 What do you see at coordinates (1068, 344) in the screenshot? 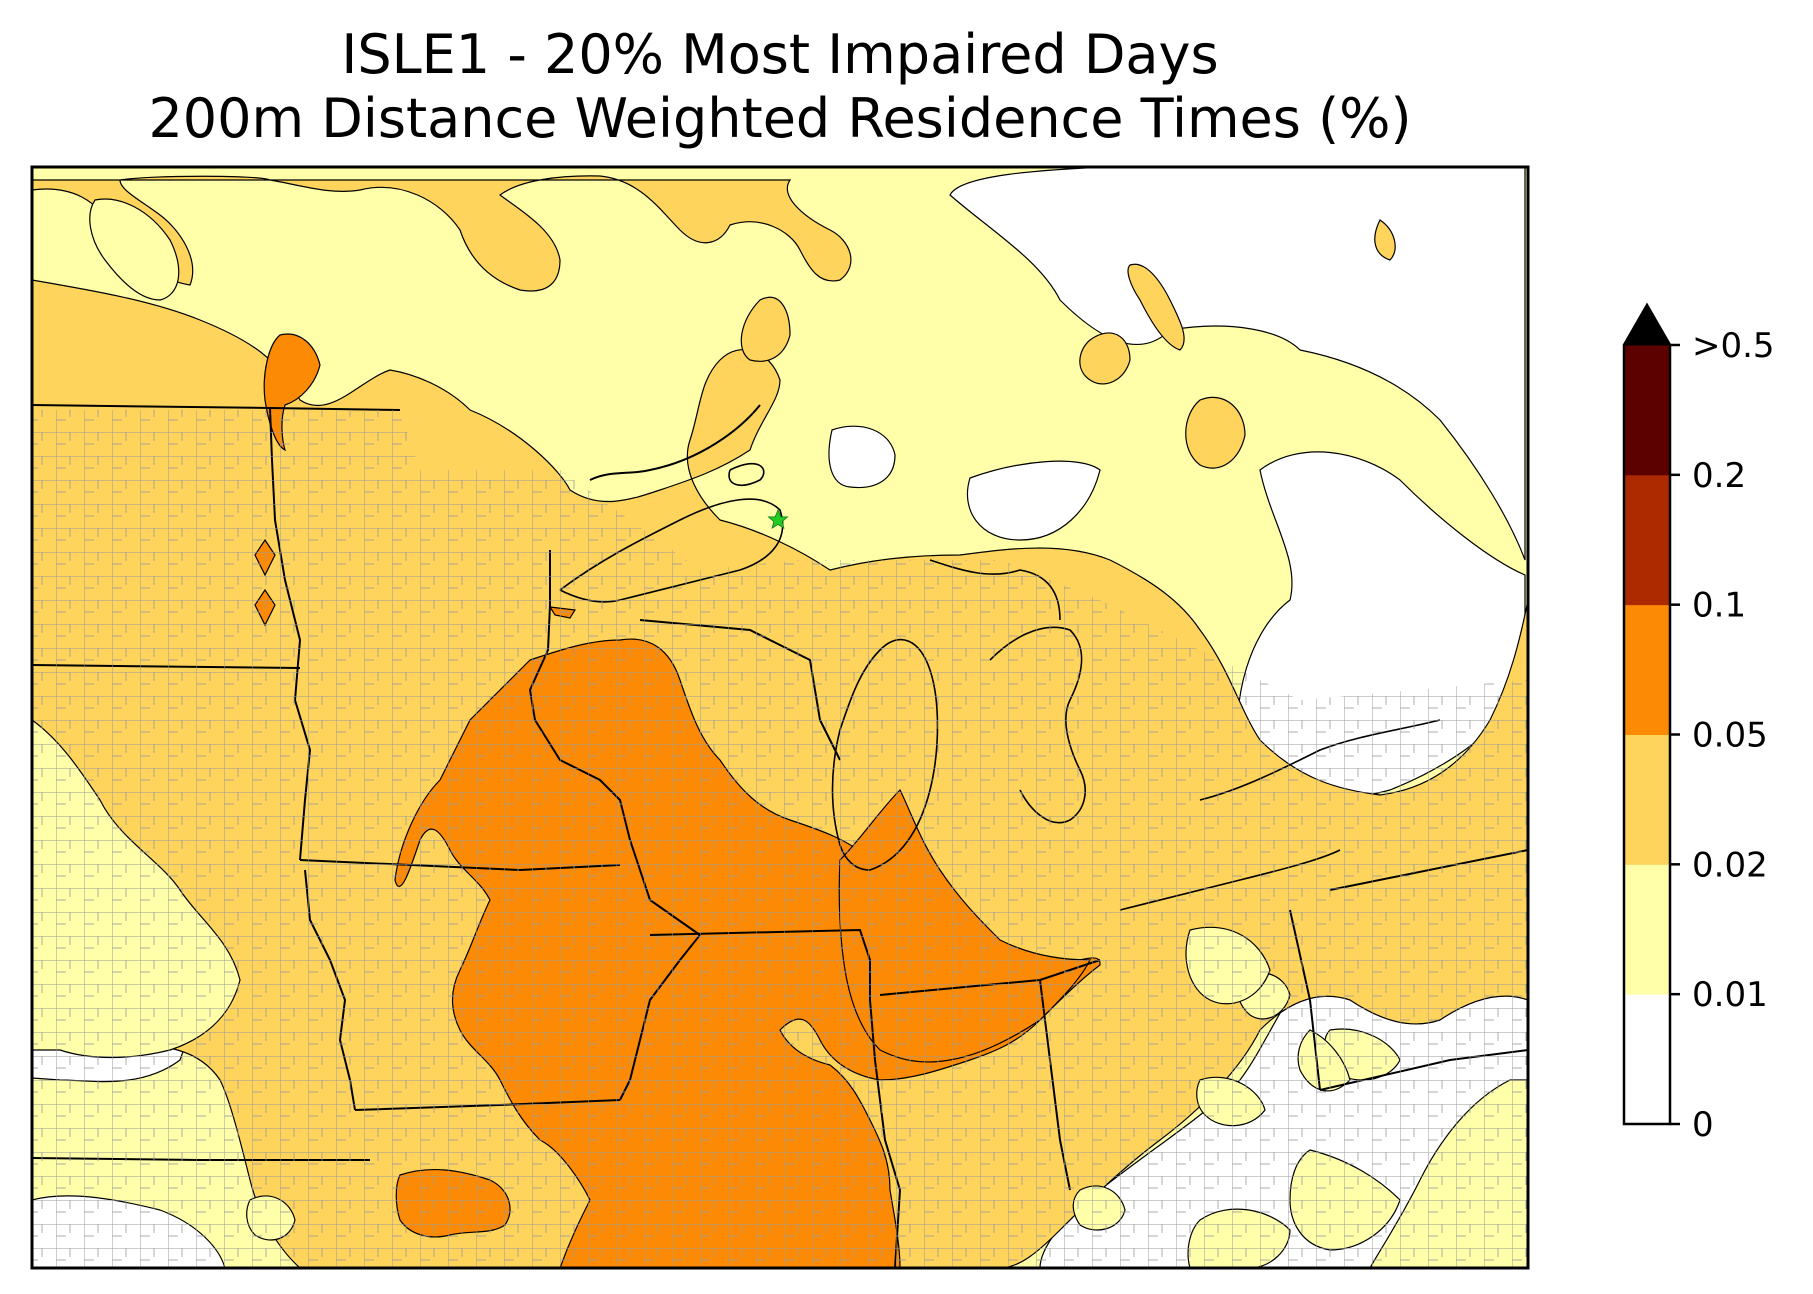
I see `moderate-residence-islands` at bounding box center [1068, 344].